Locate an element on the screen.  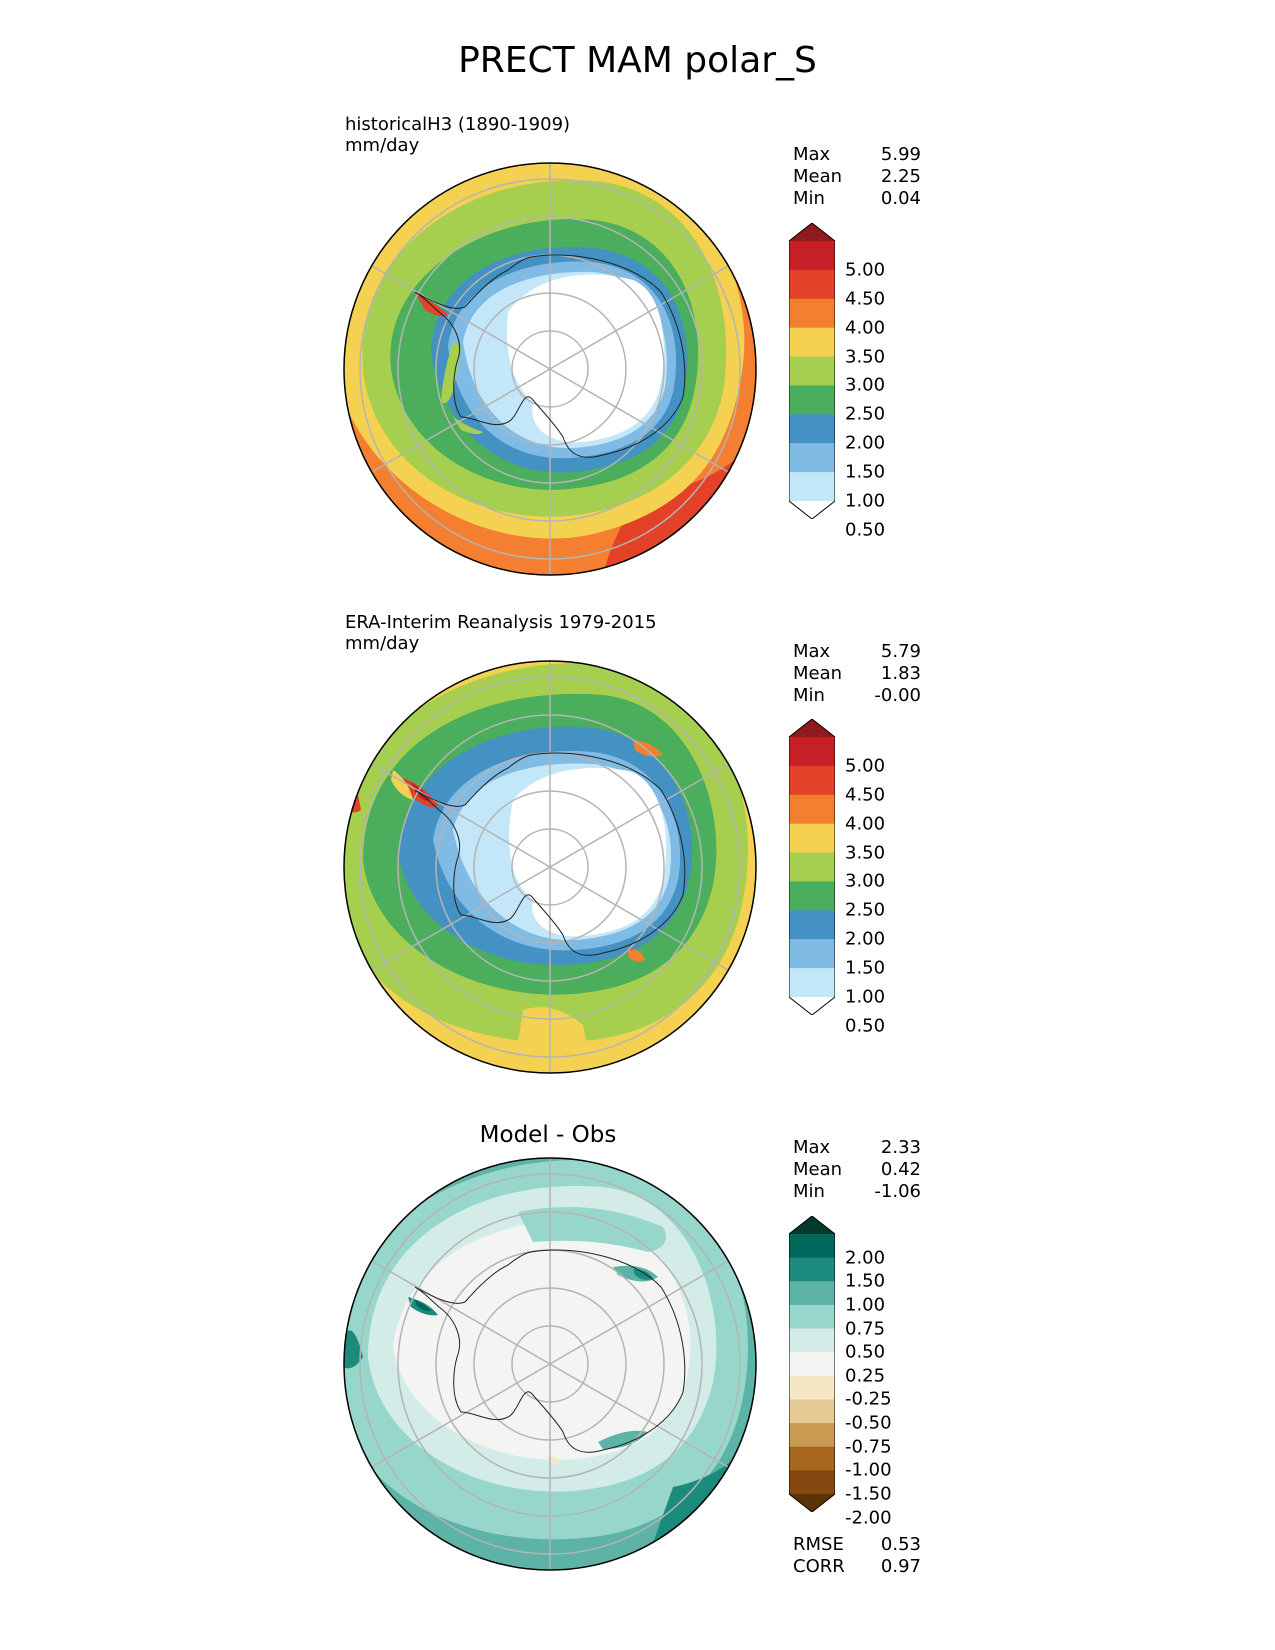
panel-2-stats: Max 5.79 Mean 1.83 Min -0.00 is located at coordinates (857, 674).